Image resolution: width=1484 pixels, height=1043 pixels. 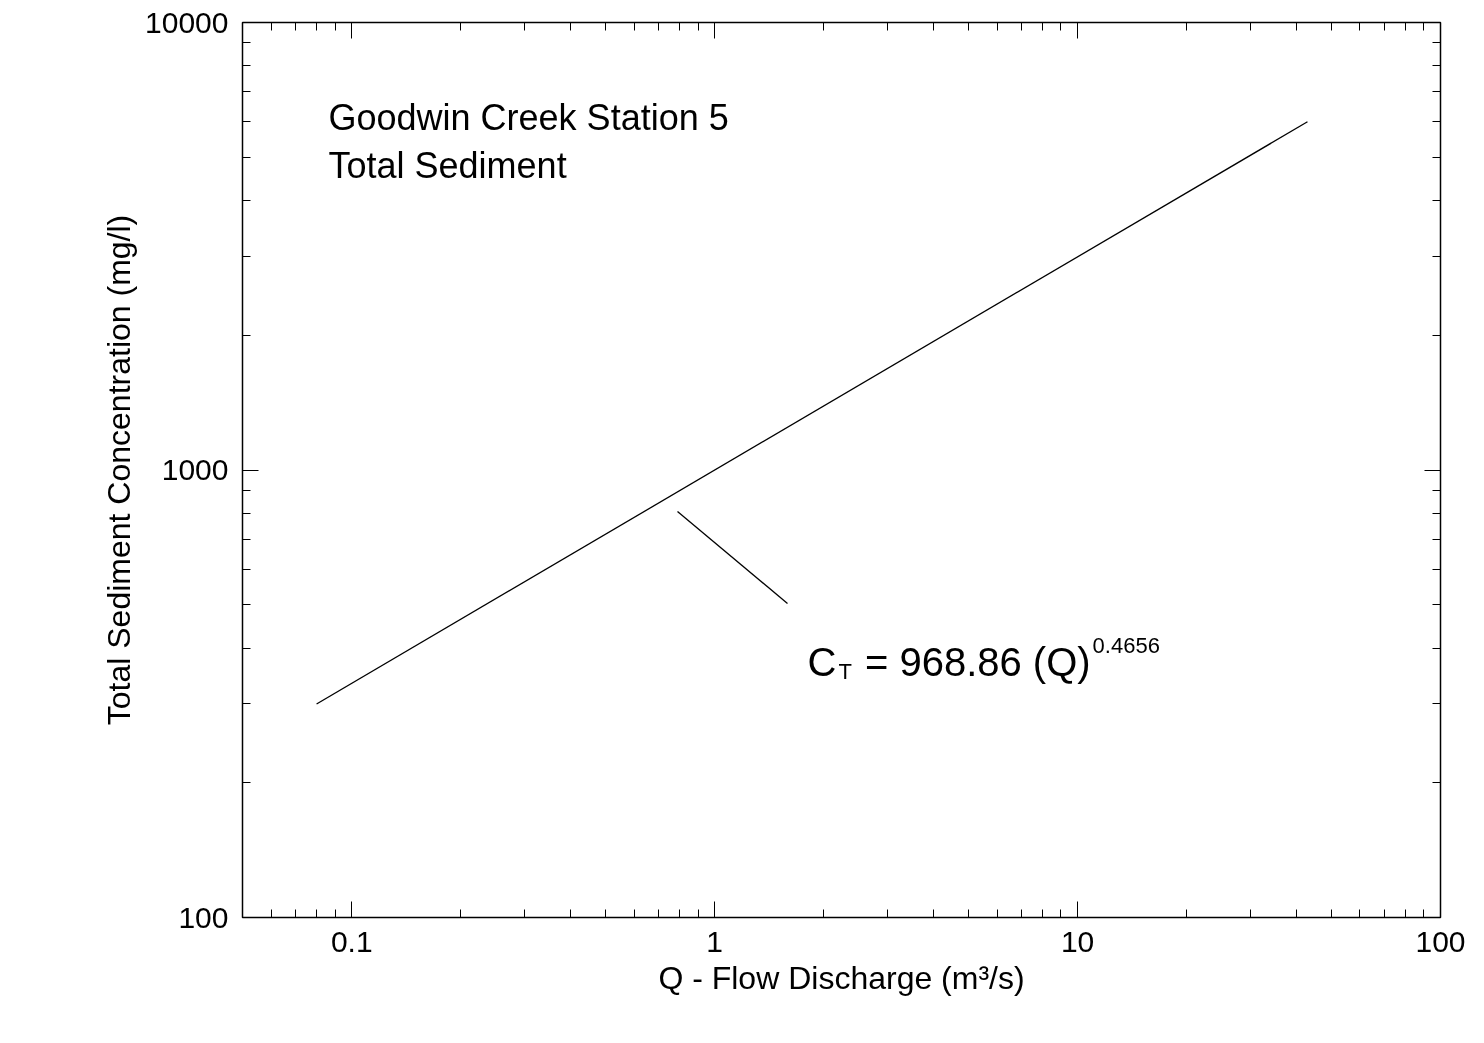 What do you see at coordinates (841, 977) in the screenshot?
I see `x-axis-title: Q - Flow Discharge (m³/s)` at bounding box center [841, 977].